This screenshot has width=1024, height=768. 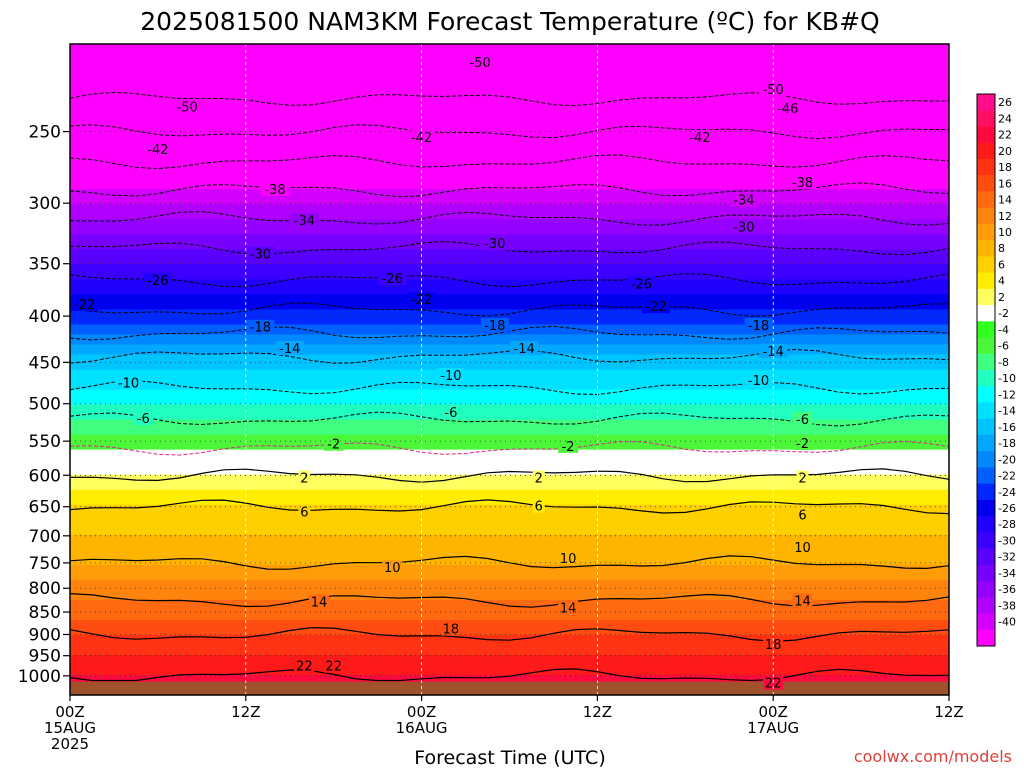 What do you see at coordinates (802, 444) in the screenshot?
I see `contour-label: -2` at bounding box center [802, 444].